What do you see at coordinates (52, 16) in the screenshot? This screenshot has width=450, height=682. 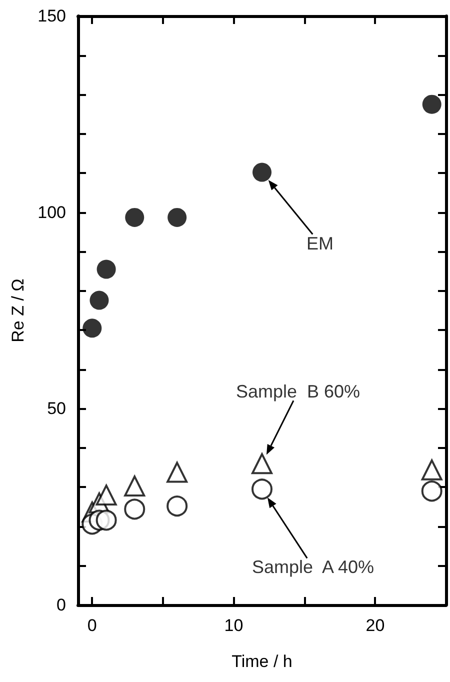 I see `y-tick-label: 150` at bounding box center [52, 16].